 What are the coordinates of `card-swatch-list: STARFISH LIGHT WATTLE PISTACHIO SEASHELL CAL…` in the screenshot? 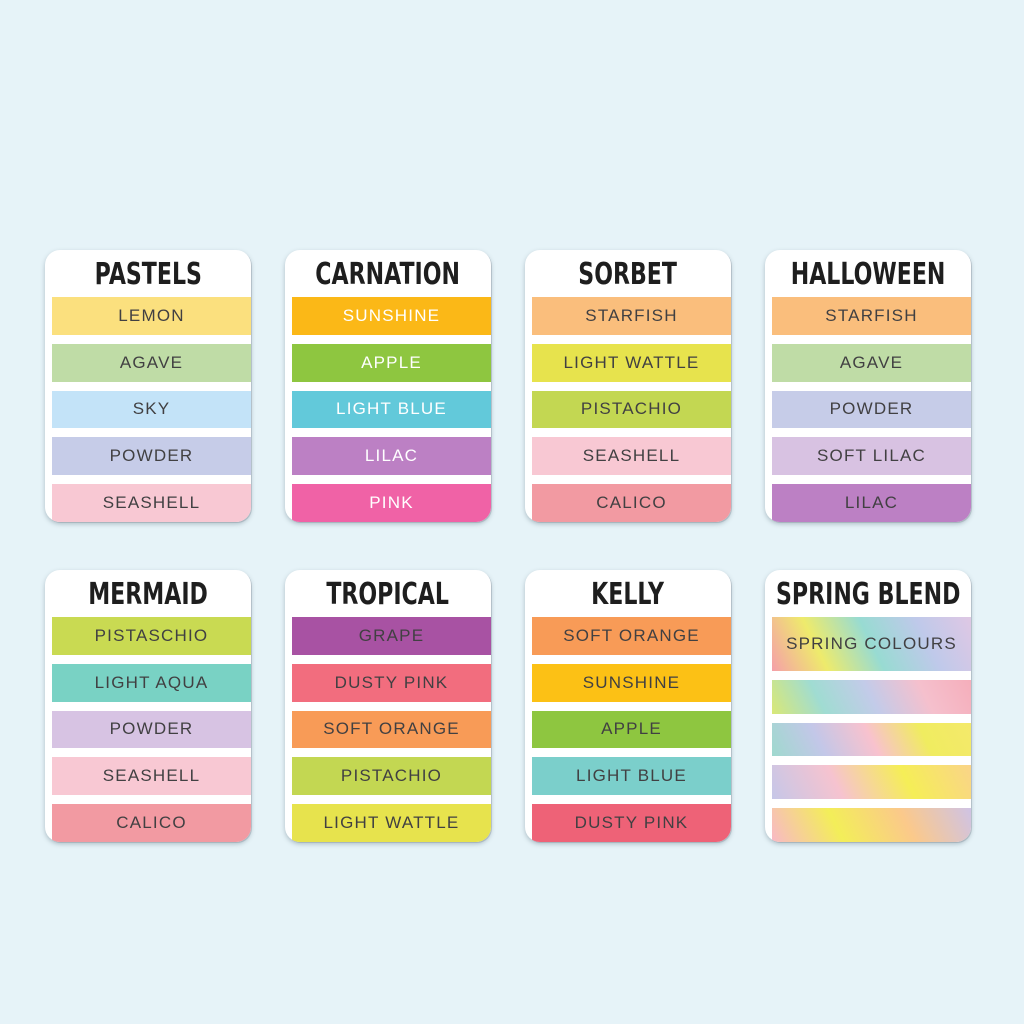 It's located at (628, 409).